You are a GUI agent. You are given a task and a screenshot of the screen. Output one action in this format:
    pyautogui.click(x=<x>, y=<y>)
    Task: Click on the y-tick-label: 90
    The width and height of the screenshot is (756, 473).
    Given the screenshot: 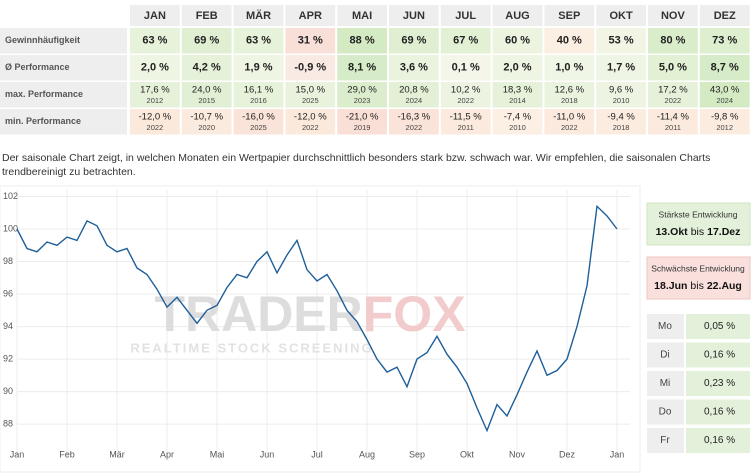 What is the action you would take?
    pyautogui.click(x=8, y=391)
    